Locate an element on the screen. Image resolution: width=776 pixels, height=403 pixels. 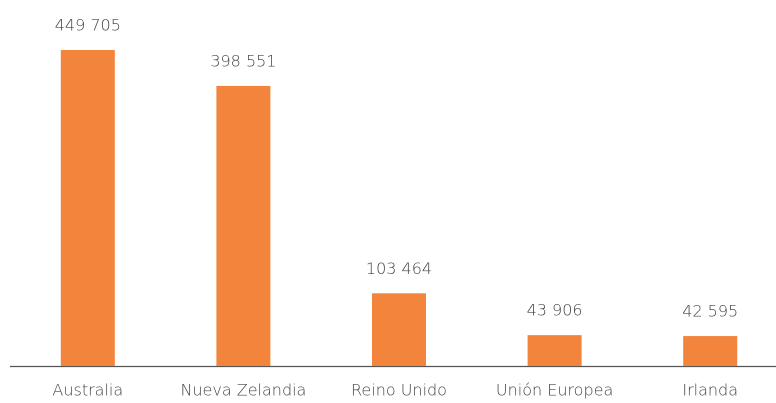
x-tick-label: Irlanda is located at coordinates (710, 390).